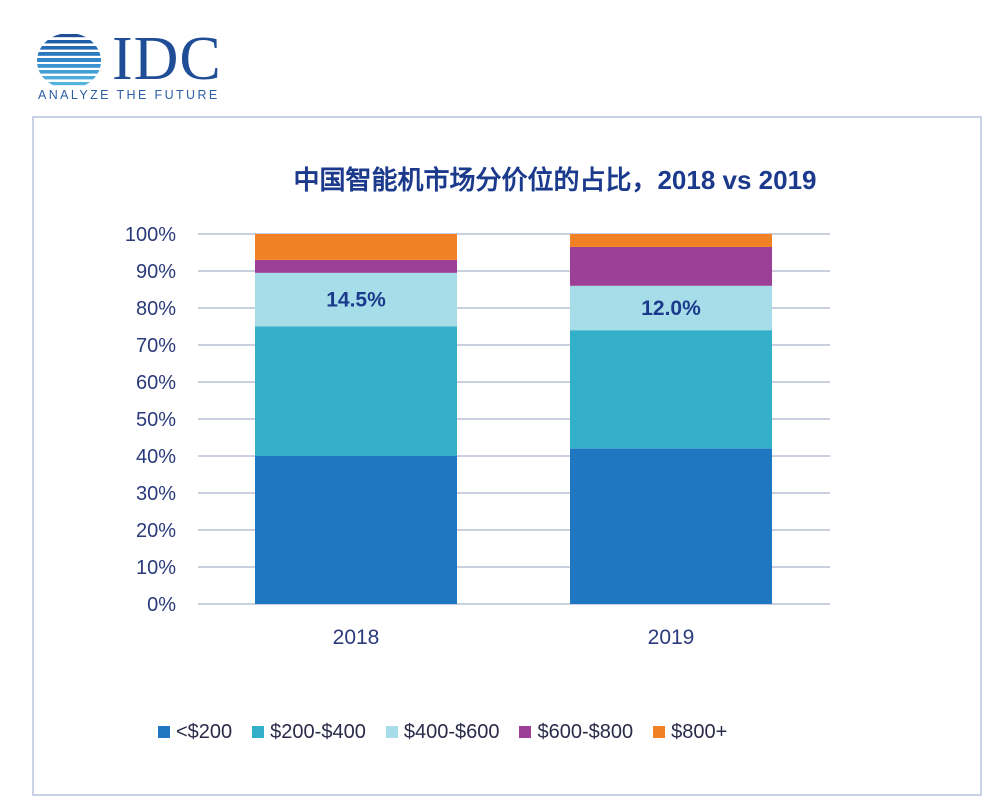 The image size is (1000, 796). I want to click on idc-logo: IDC ANALYZE THE FUTURE, so click(141, 66).